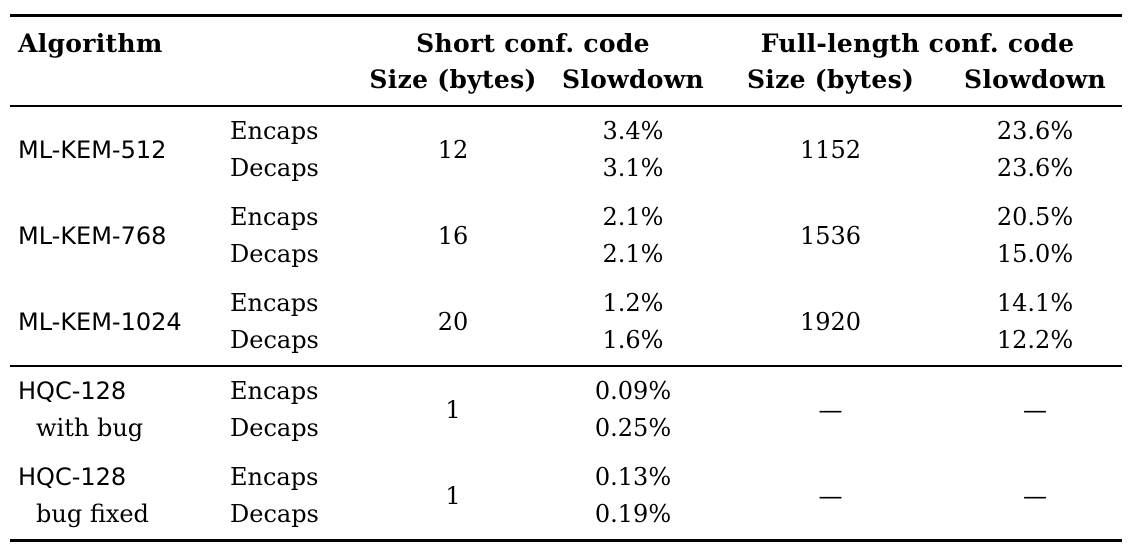 This screenshot has height=548, width=1132. I want to click on short-slowdown-encaps: 0.09%, so click(633, 391).